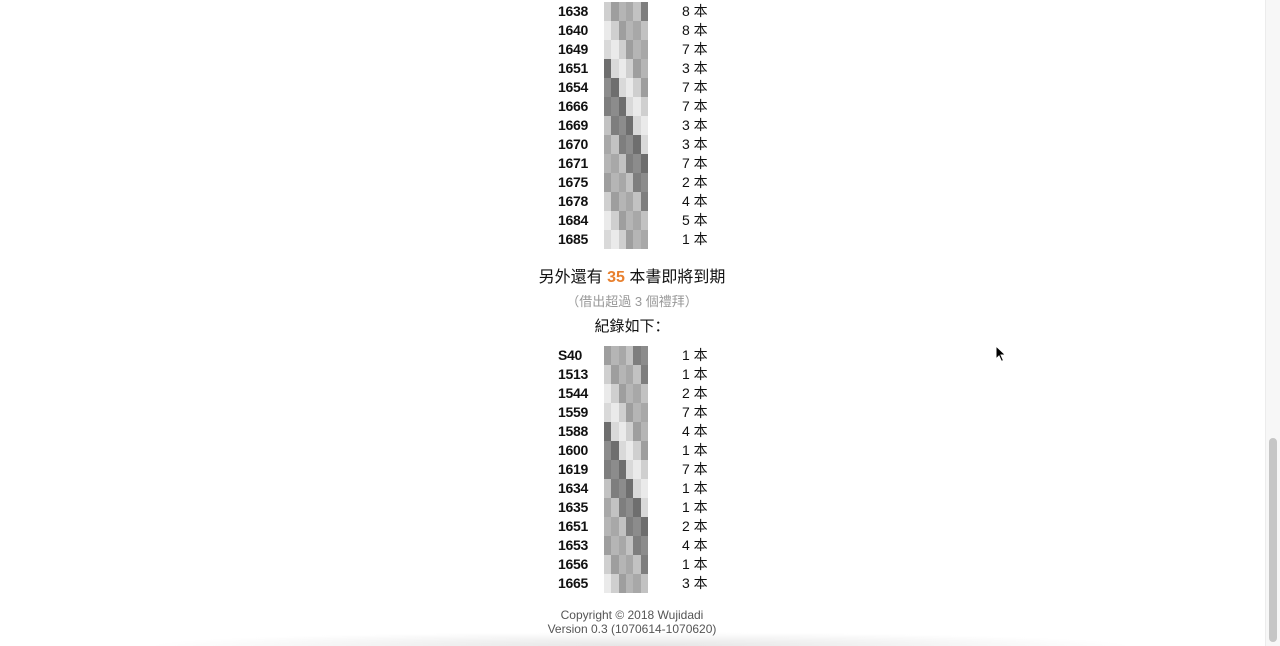 The width and height of the screenshot is (1280, 646). I want to click on borrower-id: 1656, so click(573, 564).